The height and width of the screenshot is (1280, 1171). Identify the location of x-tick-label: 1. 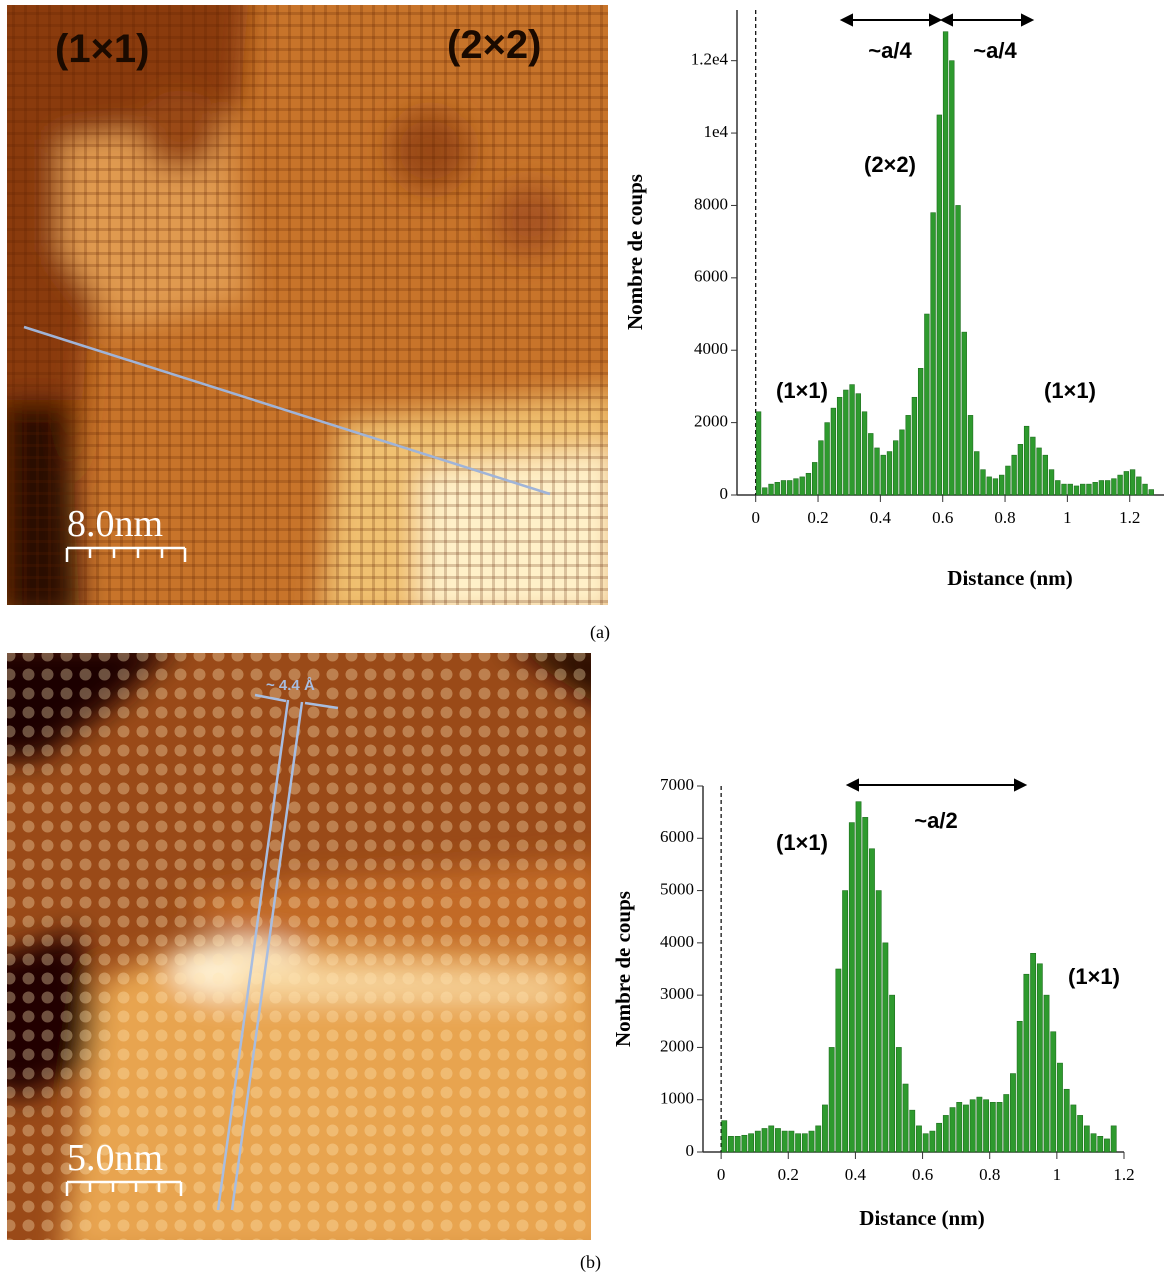
(1067, 517).